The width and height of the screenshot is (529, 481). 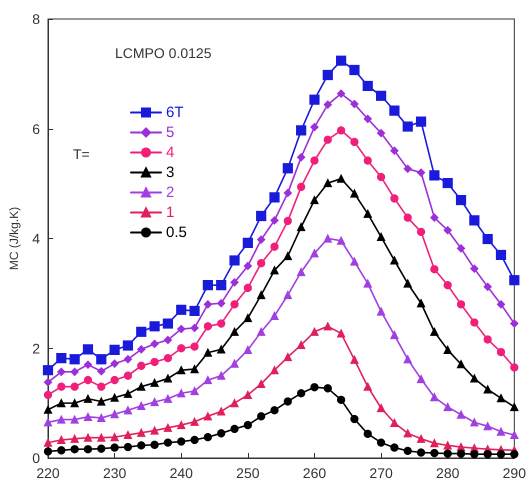 I want to click on legend-label: 1, so click(x=170, y=212).